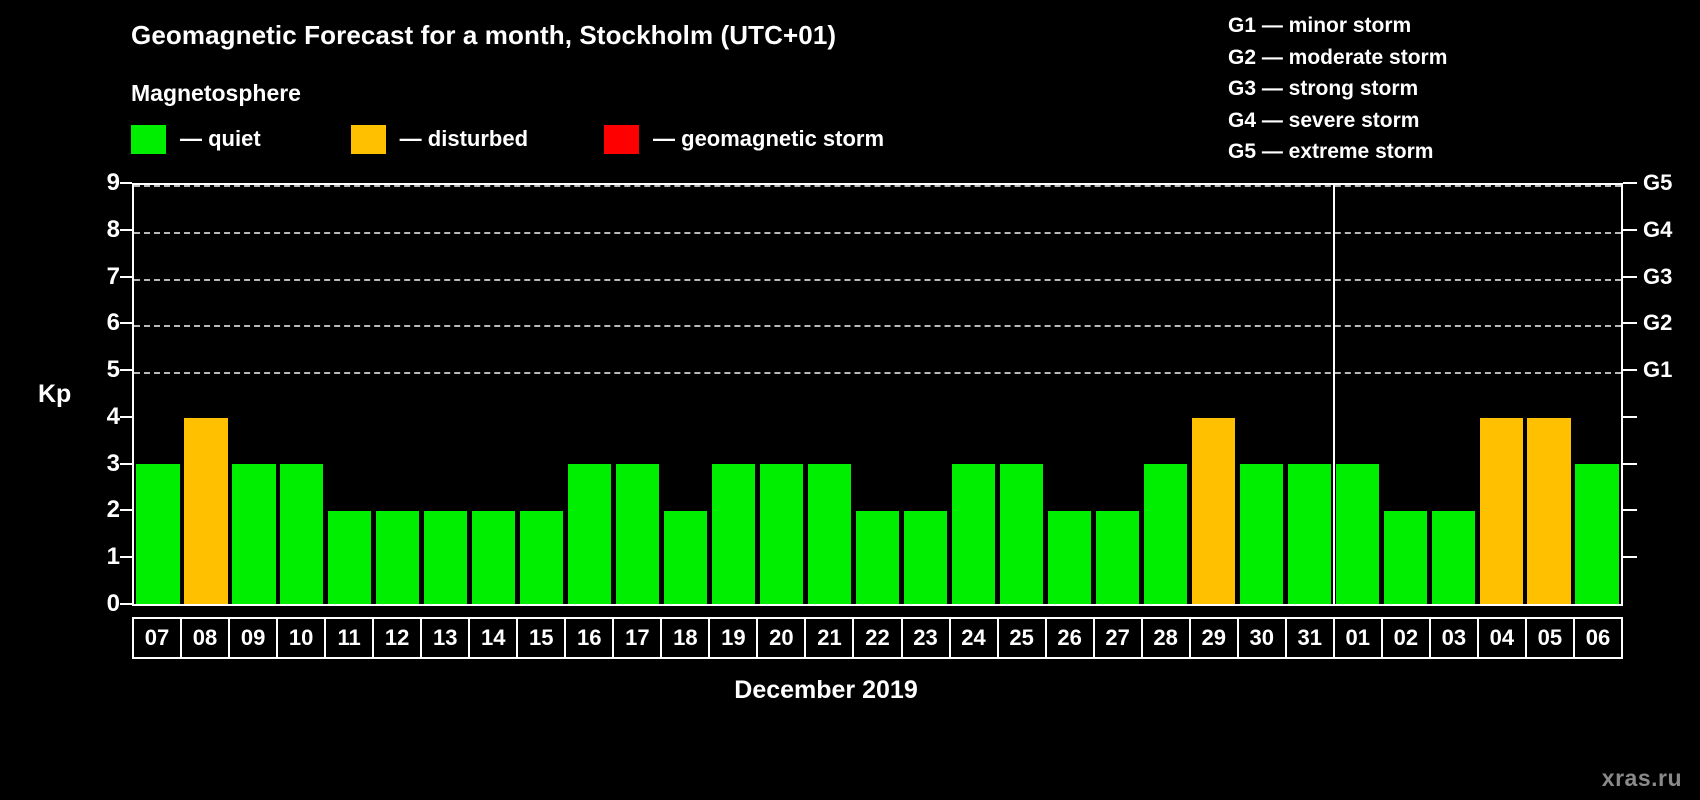  What do you see at coordinates (397, 638) in the screenshot?
I see `date-label-12: 12` at bounding box center [397, 638].